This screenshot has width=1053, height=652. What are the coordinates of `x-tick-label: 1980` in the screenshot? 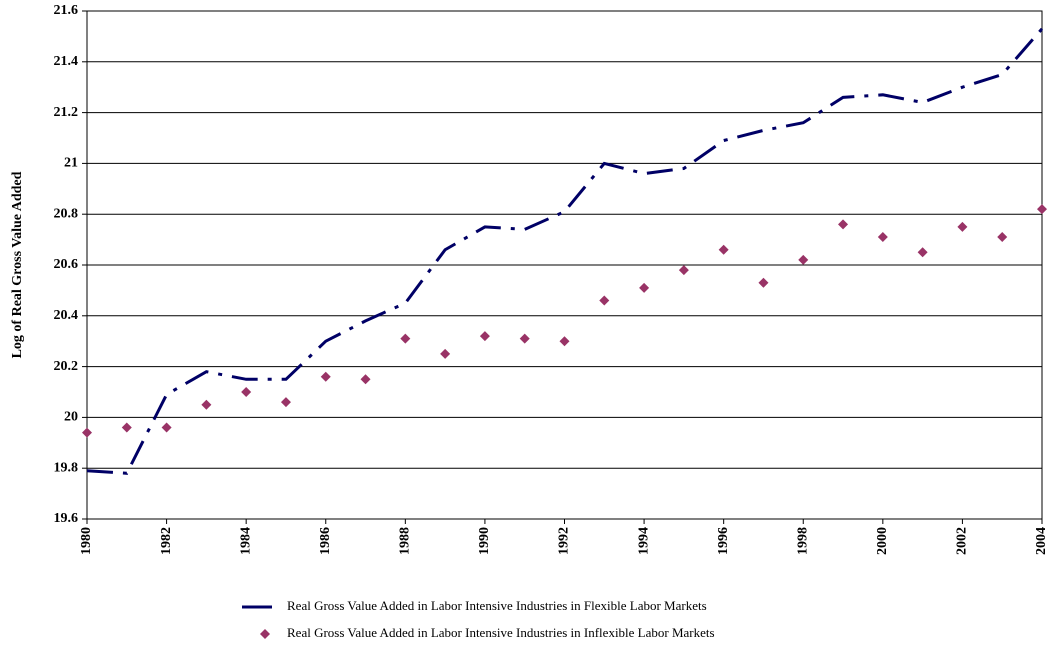 It's located at (86, 541).